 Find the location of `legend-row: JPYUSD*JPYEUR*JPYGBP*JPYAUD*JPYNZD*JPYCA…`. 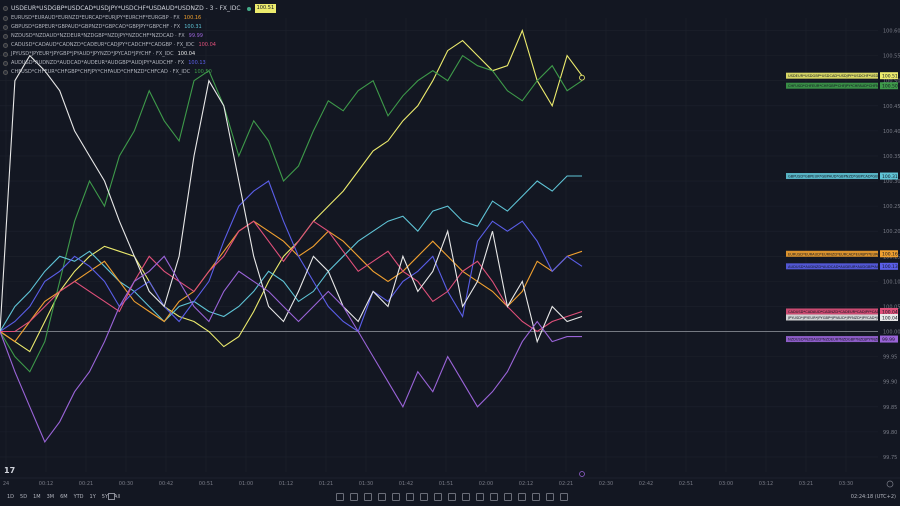

legend-row: JPYUSD*JPYEUR*JPYGBP*JPYAUD*JPYNZD*JPYCA… is located at coordinates (139, 54).